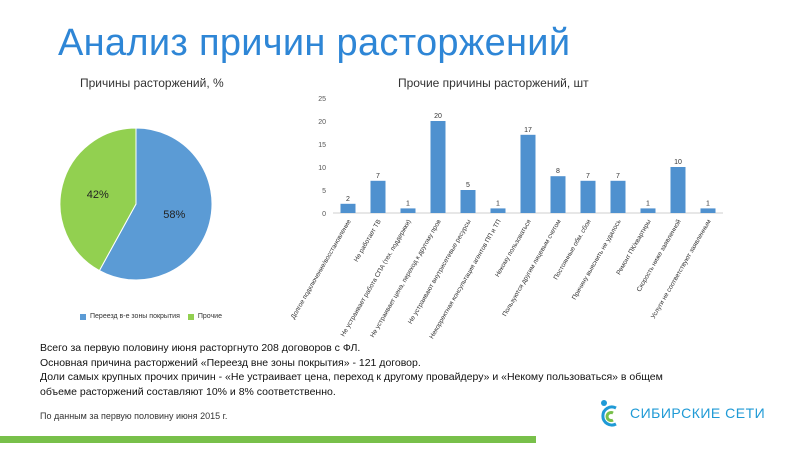 The image size is (800, 450). Describe the element at coordinates (322, 168) in the screenshot. I see `y-tick-label: 10` at that location.